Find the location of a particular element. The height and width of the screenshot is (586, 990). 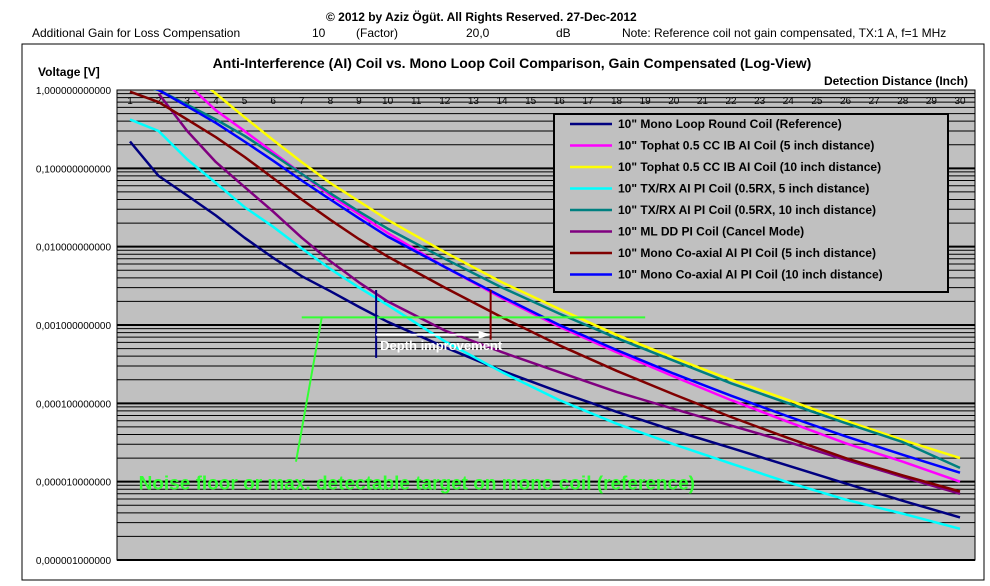

x-tick-label: 22 is located at coordinates (731, 101).